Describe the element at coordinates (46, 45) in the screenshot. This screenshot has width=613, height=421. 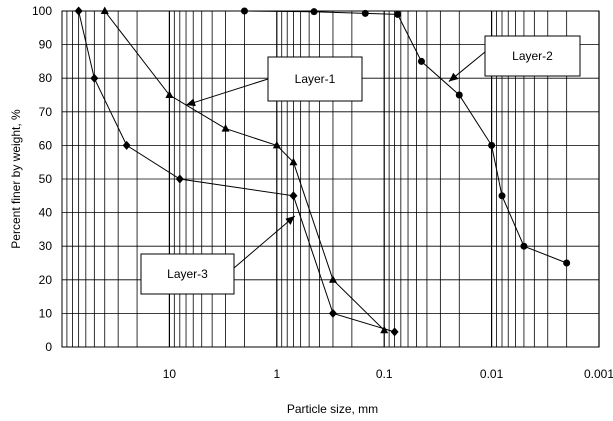
I see `y-tick-label: 90` at that location.